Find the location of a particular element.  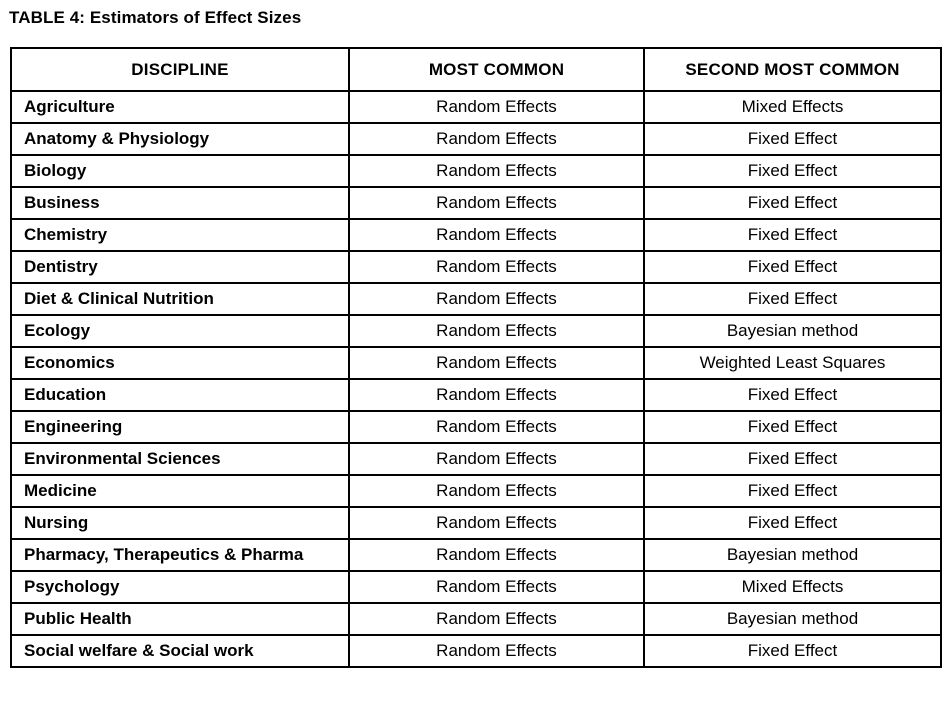

discipline-cell: Psychology is located at coordinates (180, 587).